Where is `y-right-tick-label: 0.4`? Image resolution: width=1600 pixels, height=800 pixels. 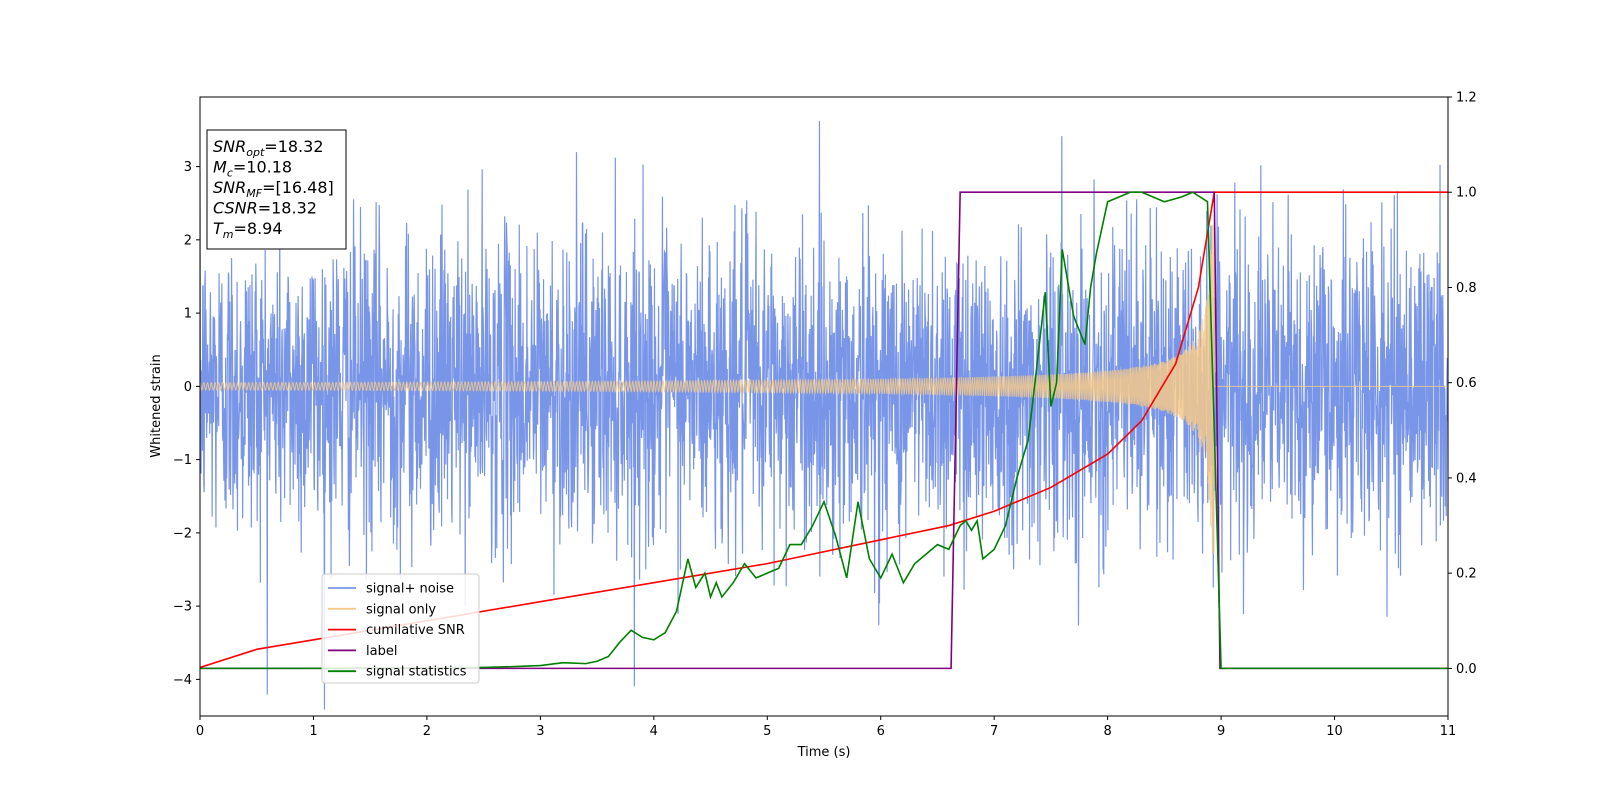 y-right-tick-label: 0.4 is located at coordinates (1466, 478).